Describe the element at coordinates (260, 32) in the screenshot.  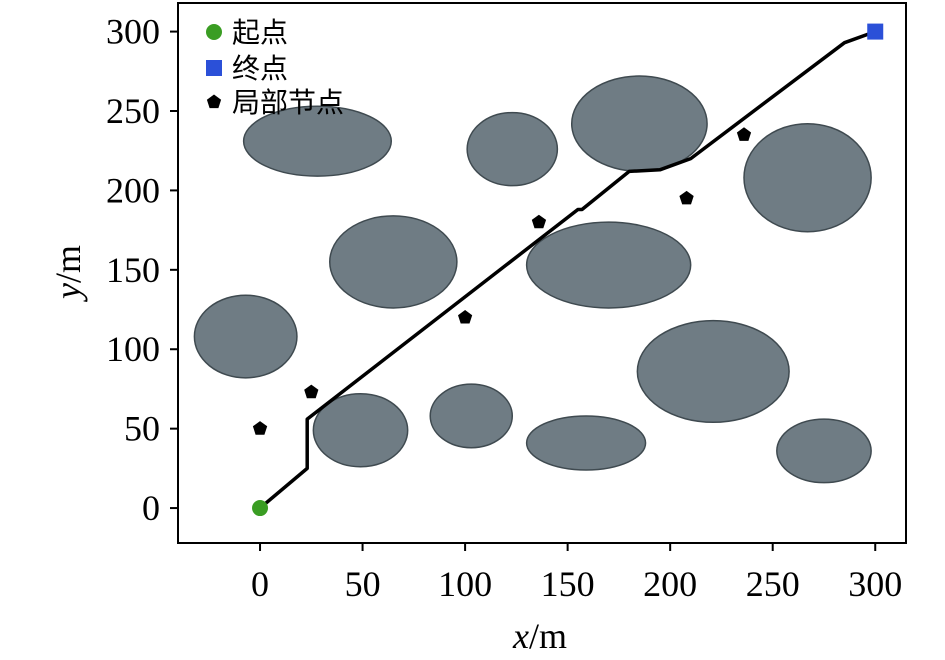
I see `legend-label-1: 起点` at that location.